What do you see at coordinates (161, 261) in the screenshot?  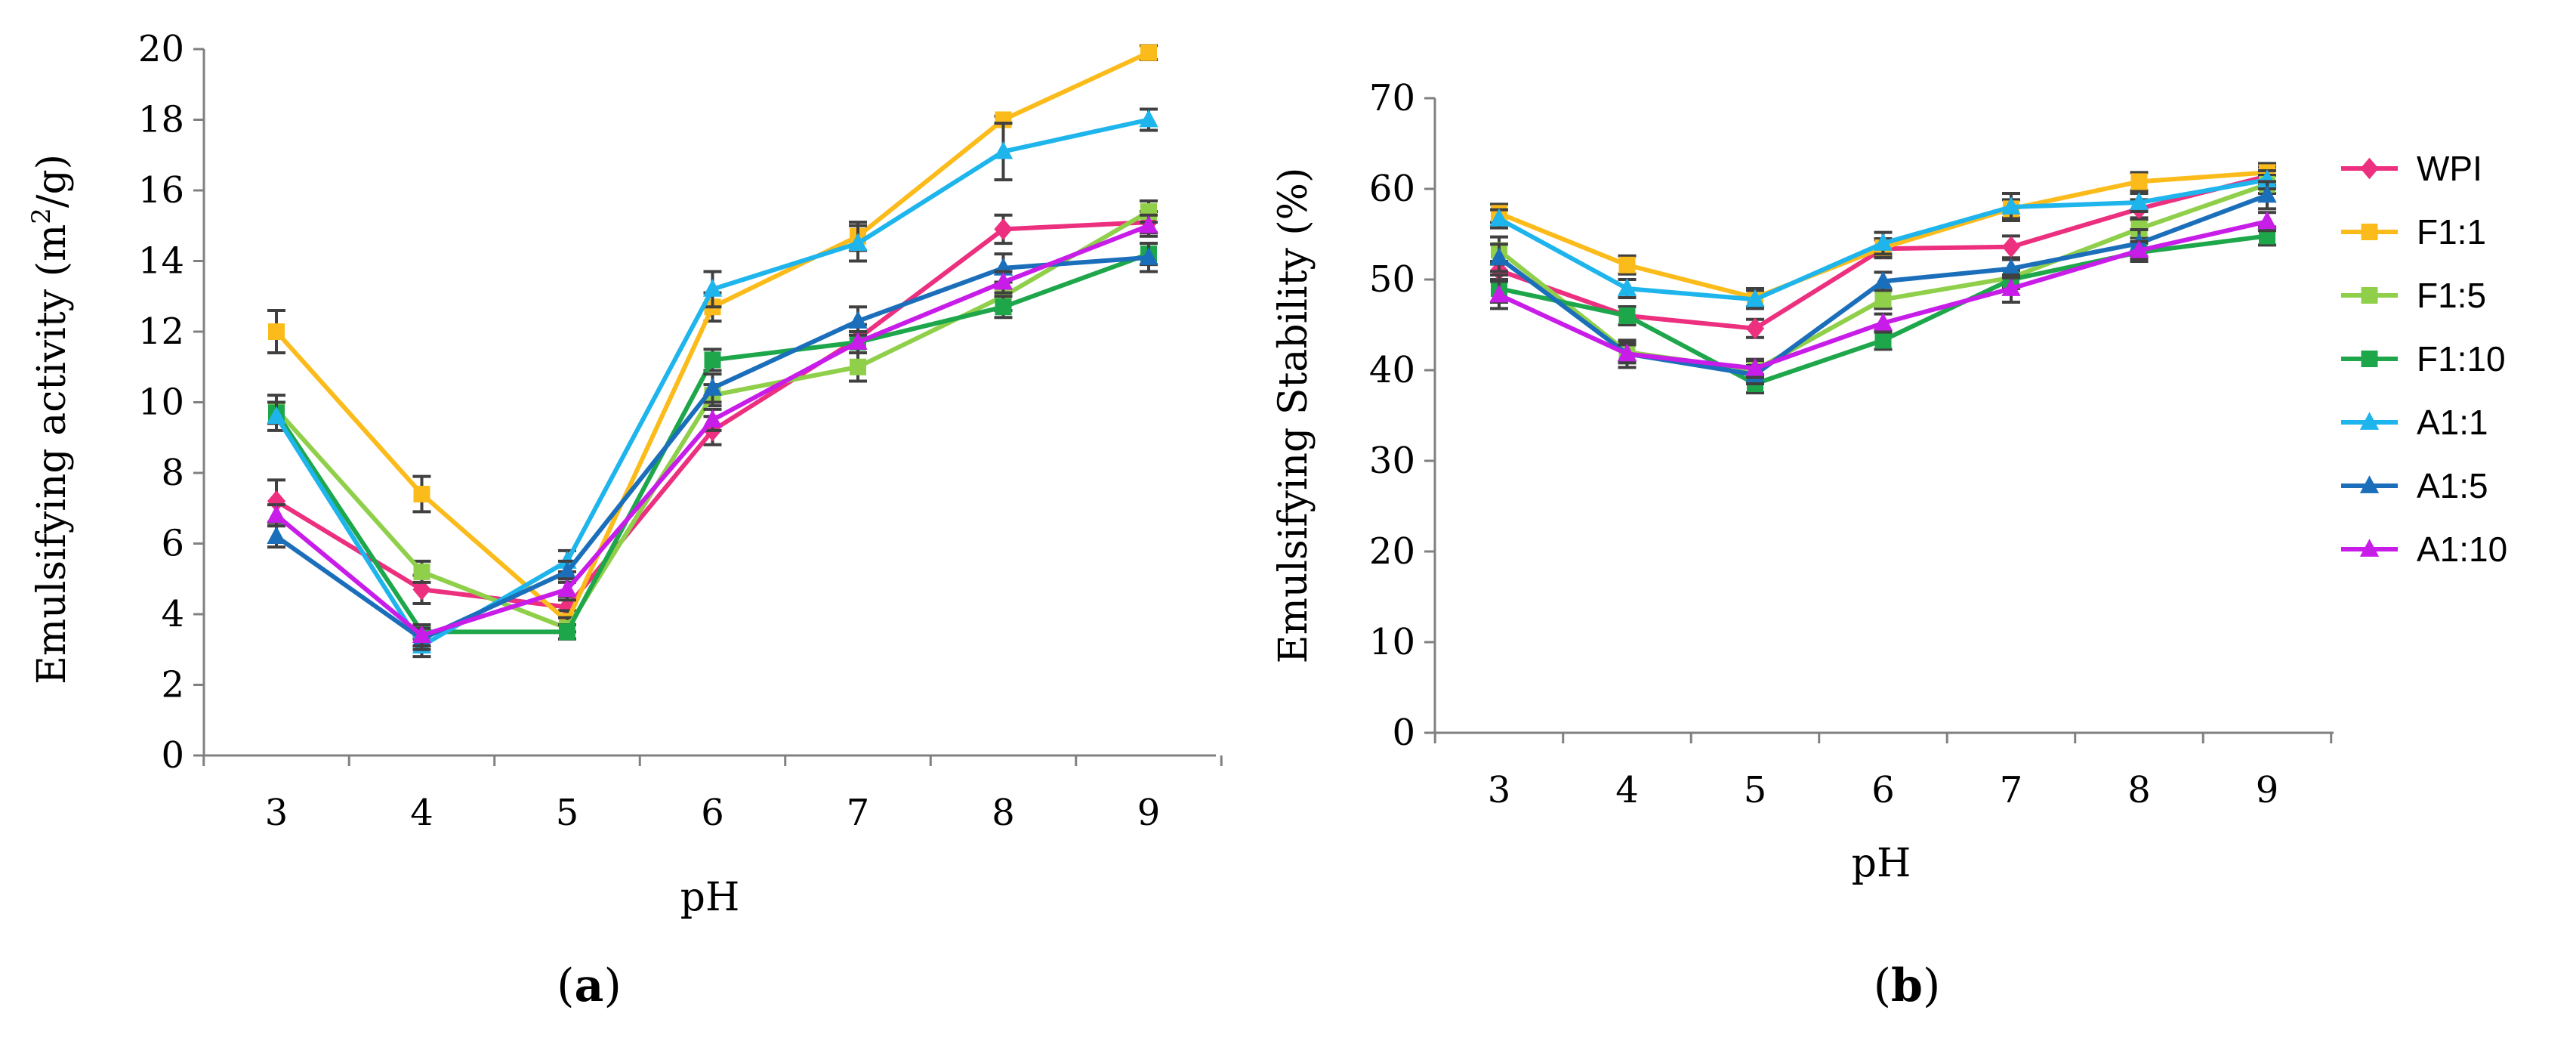 I see `y-tick-label: 14` at bounding box center [161, 261].